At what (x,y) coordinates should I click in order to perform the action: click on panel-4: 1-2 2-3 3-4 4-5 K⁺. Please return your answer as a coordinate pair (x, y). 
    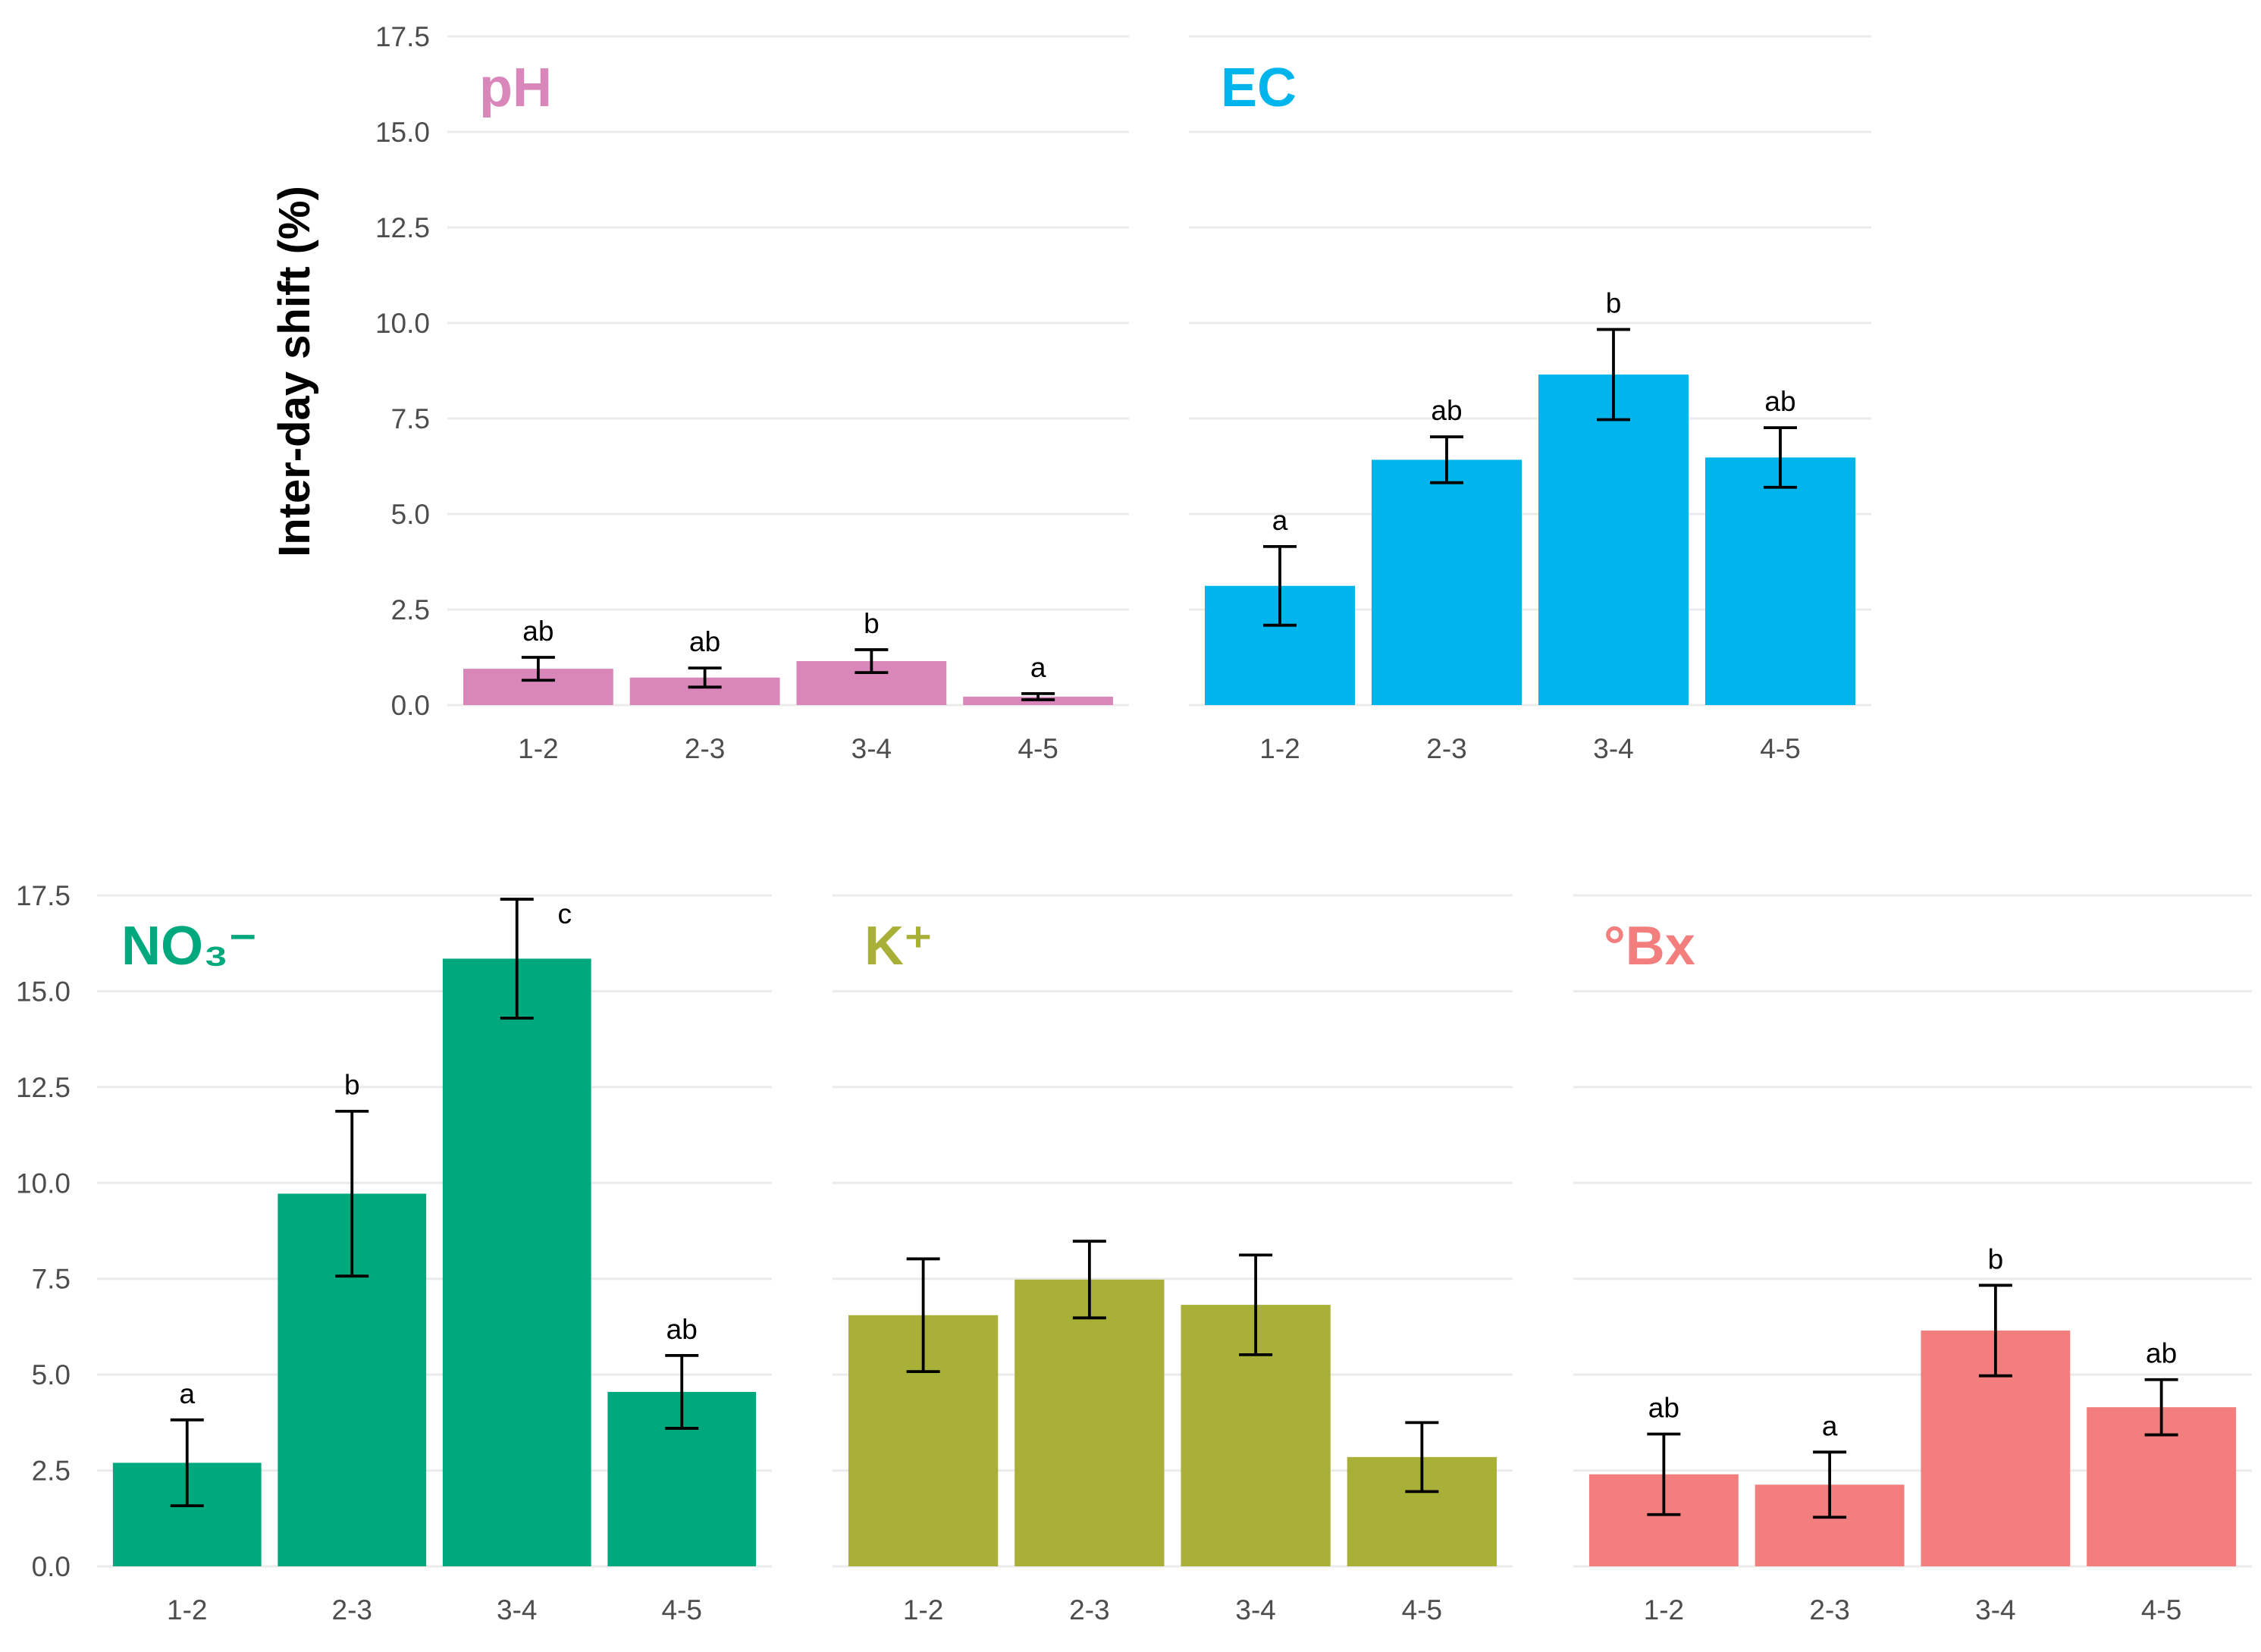
    Looking at the image, I should click on (1173, 1259).